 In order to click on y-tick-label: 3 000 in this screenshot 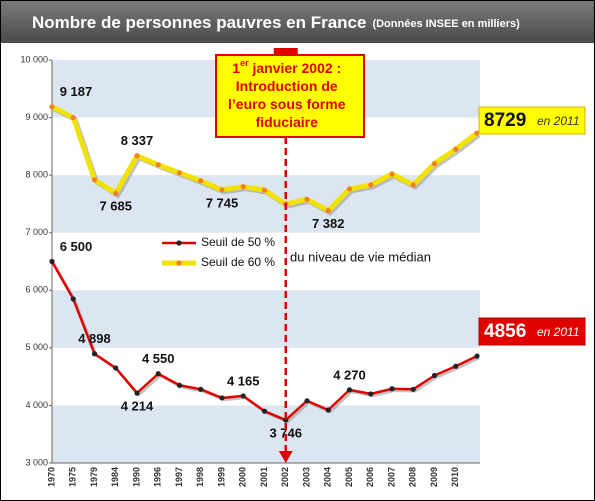, I will do `click(36, 462)`.